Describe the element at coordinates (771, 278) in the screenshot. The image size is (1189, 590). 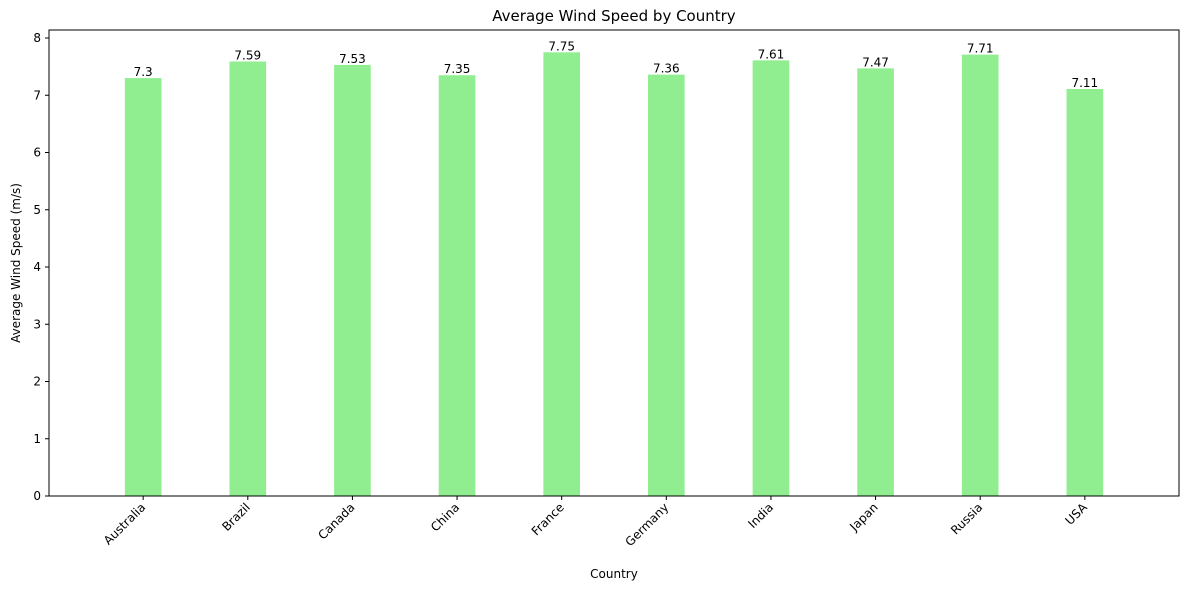
I see `bar-india` at that location.